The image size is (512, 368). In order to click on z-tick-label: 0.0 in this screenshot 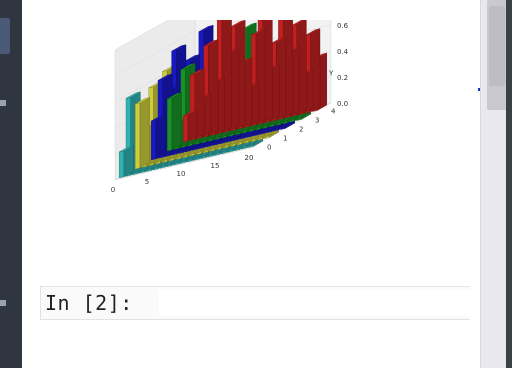, I will do `click(342, 104)`.